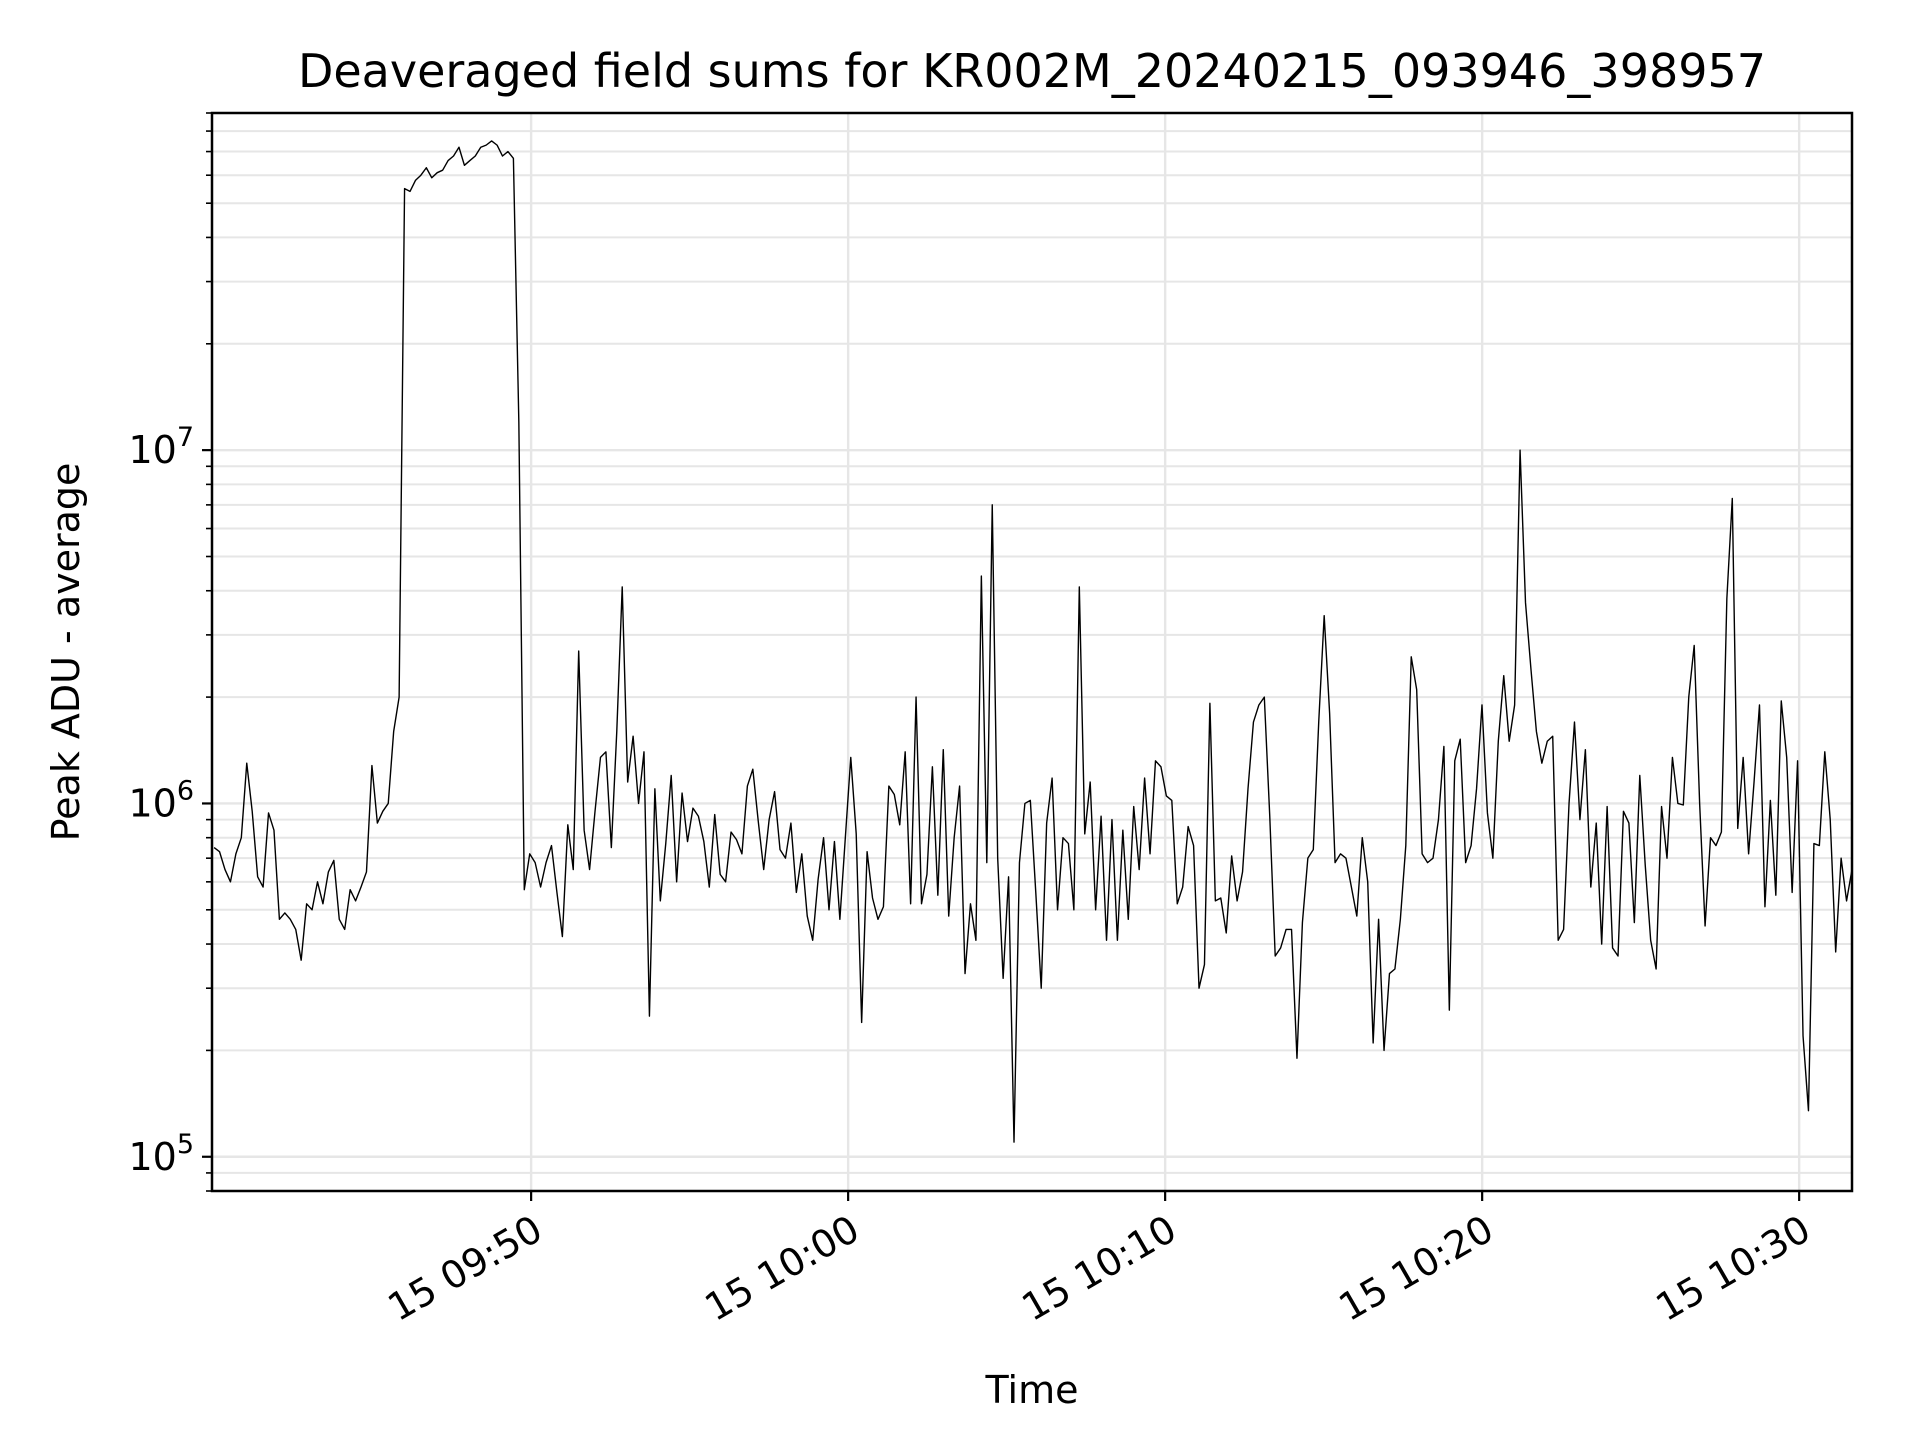 The height and width of the screenshot is (1440, 1920). Describe the element at coordinates (66, 652) in the screenshot. I see `y-axis-label: Peak ADU - average` at that location.